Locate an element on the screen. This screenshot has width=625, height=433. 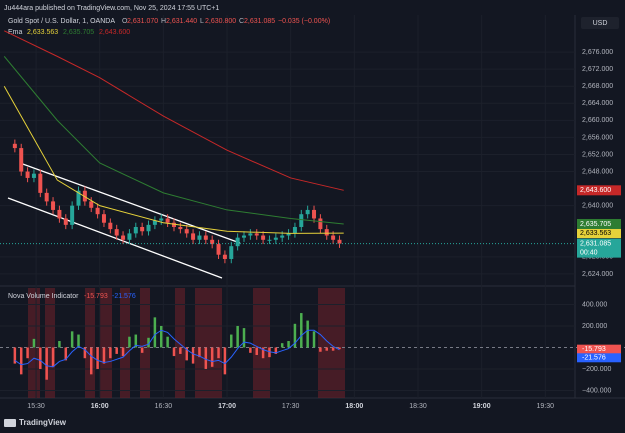
y-tick-label: 2,668.000 is located at coordinates (597, 86).